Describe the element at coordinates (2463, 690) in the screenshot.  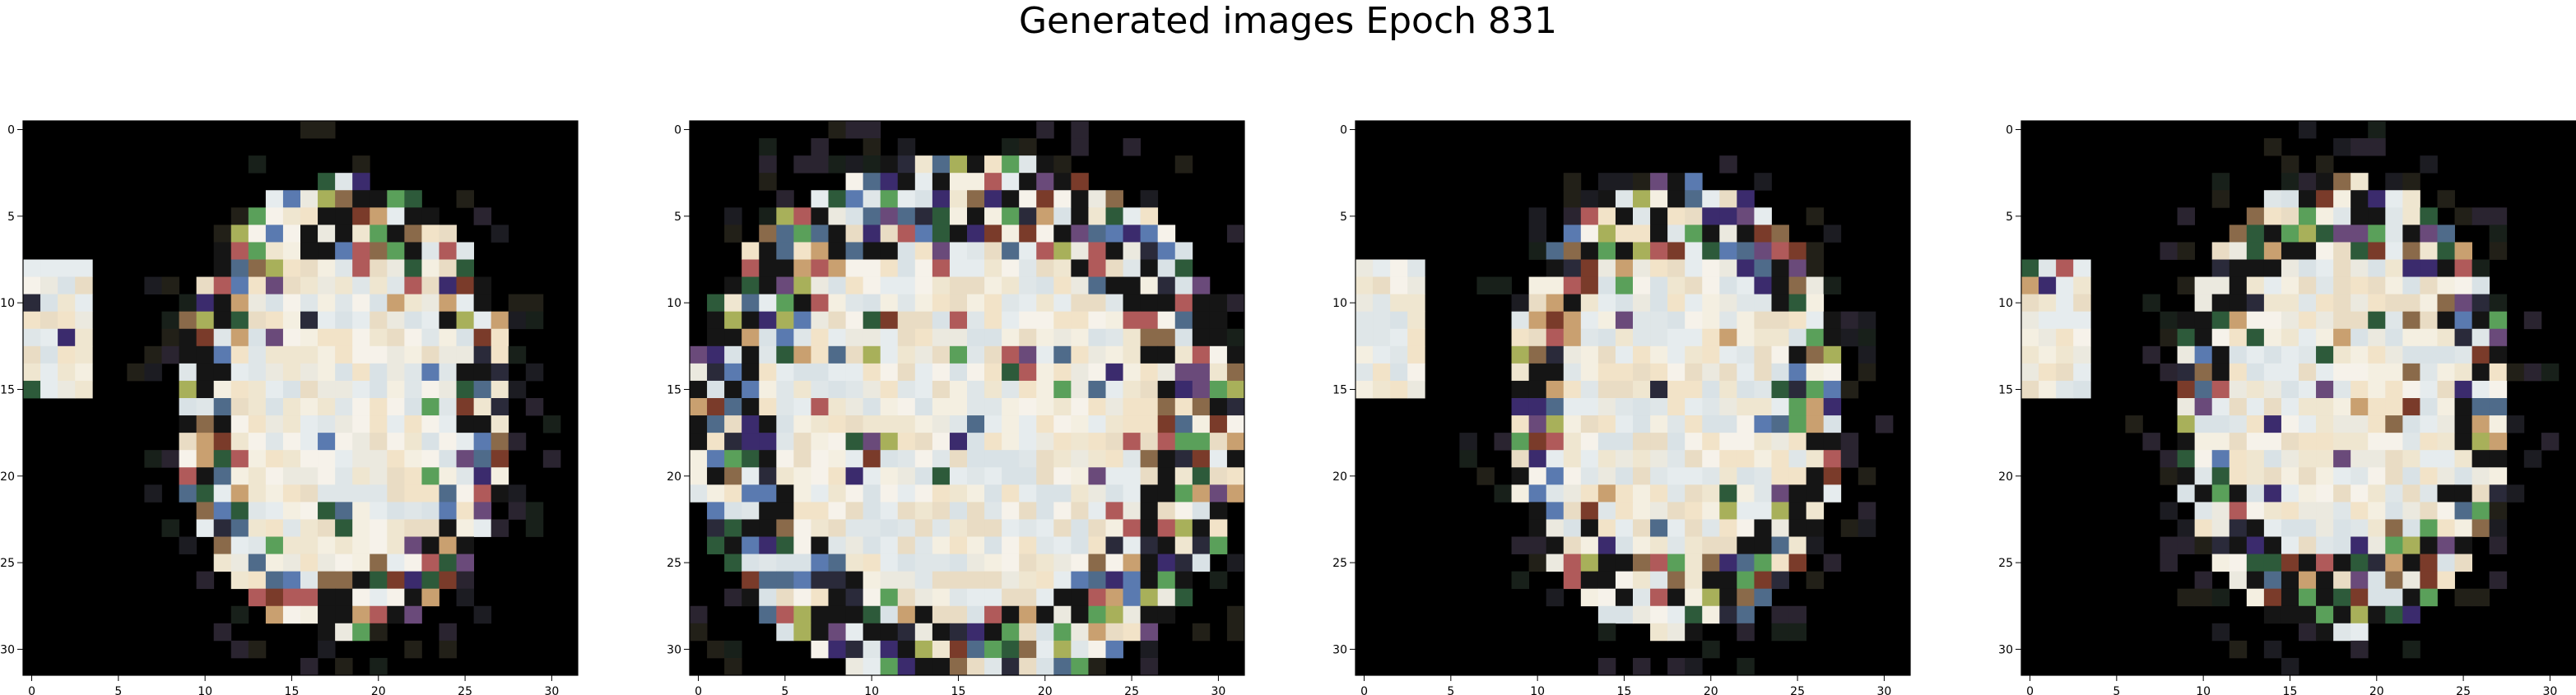
I see `x-tick-label: 25` at that location.